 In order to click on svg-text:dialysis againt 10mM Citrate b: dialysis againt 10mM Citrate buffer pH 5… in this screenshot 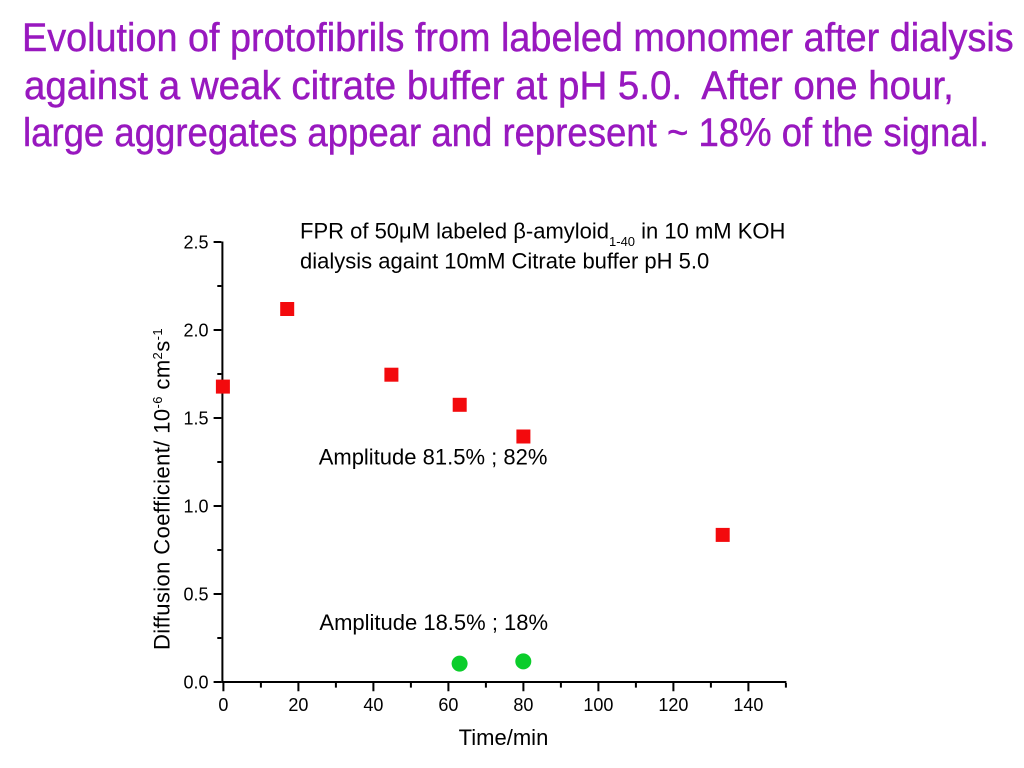, I will do `click(504, 261)`.